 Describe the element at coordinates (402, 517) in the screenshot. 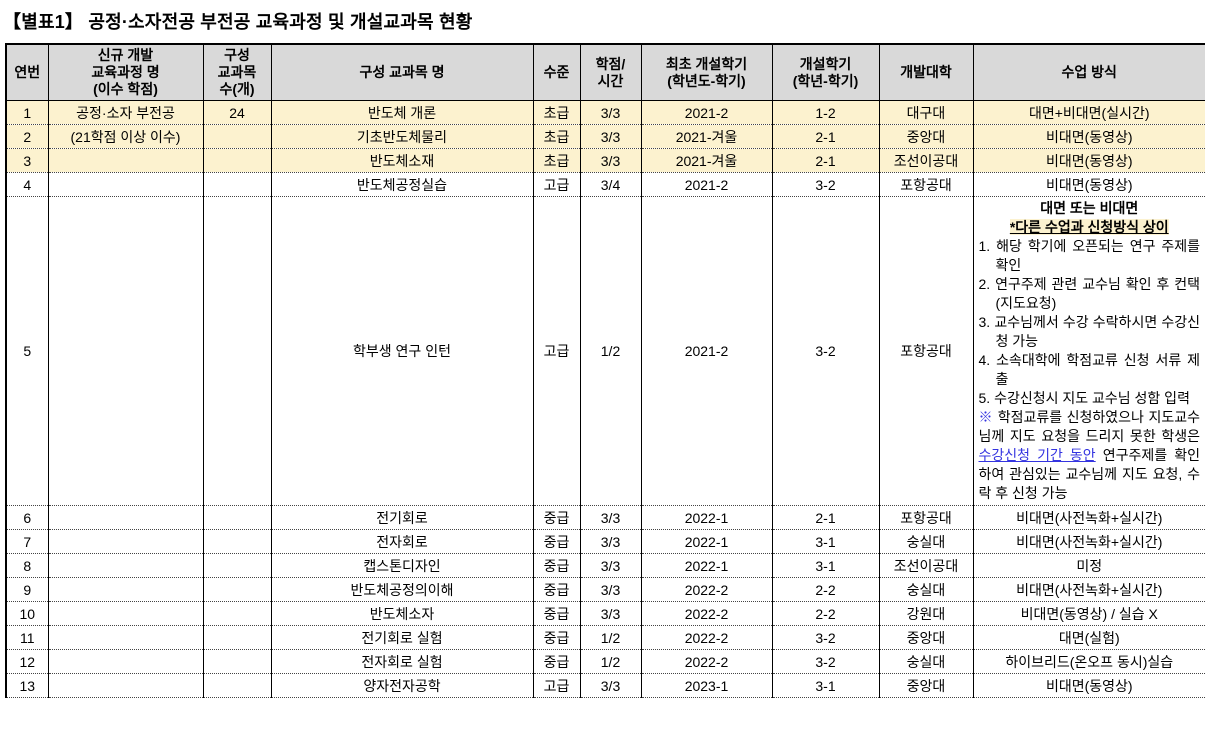

I see `cell-course-name: 전기회로` at that location.